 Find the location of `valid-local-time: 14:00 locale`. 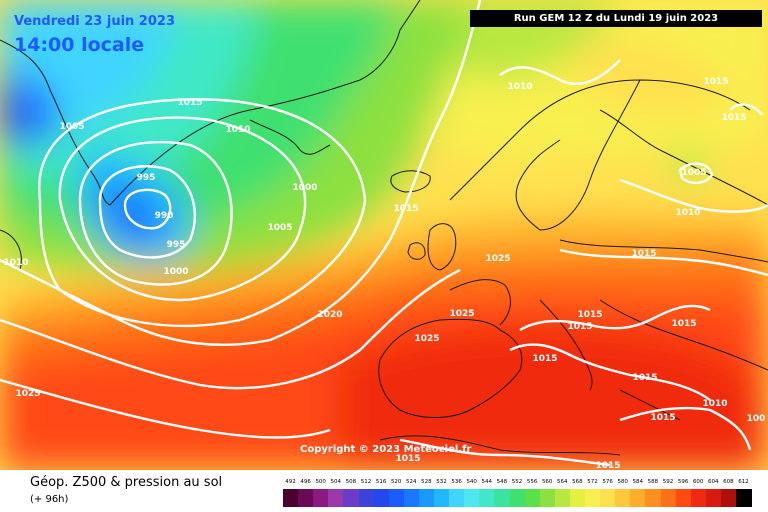

valid-local-time: 14:00 locale is located at coordinates (79, 45).